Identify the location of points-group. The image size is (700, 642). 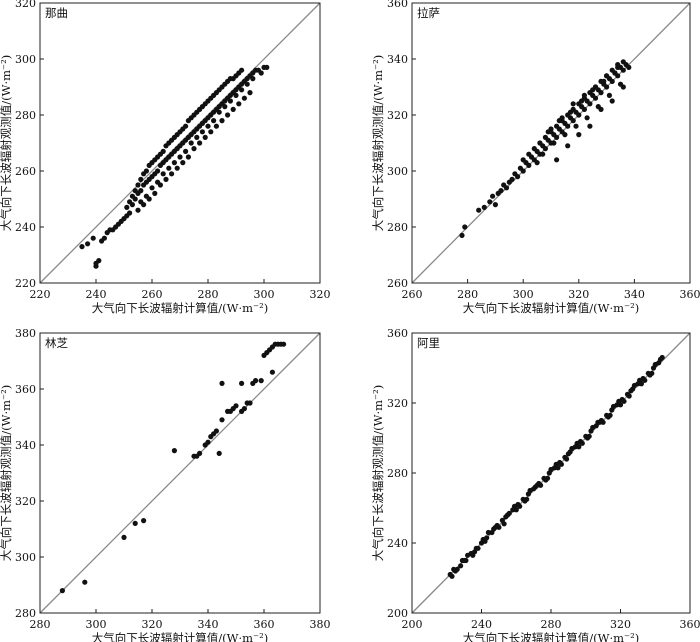
(174, 166).